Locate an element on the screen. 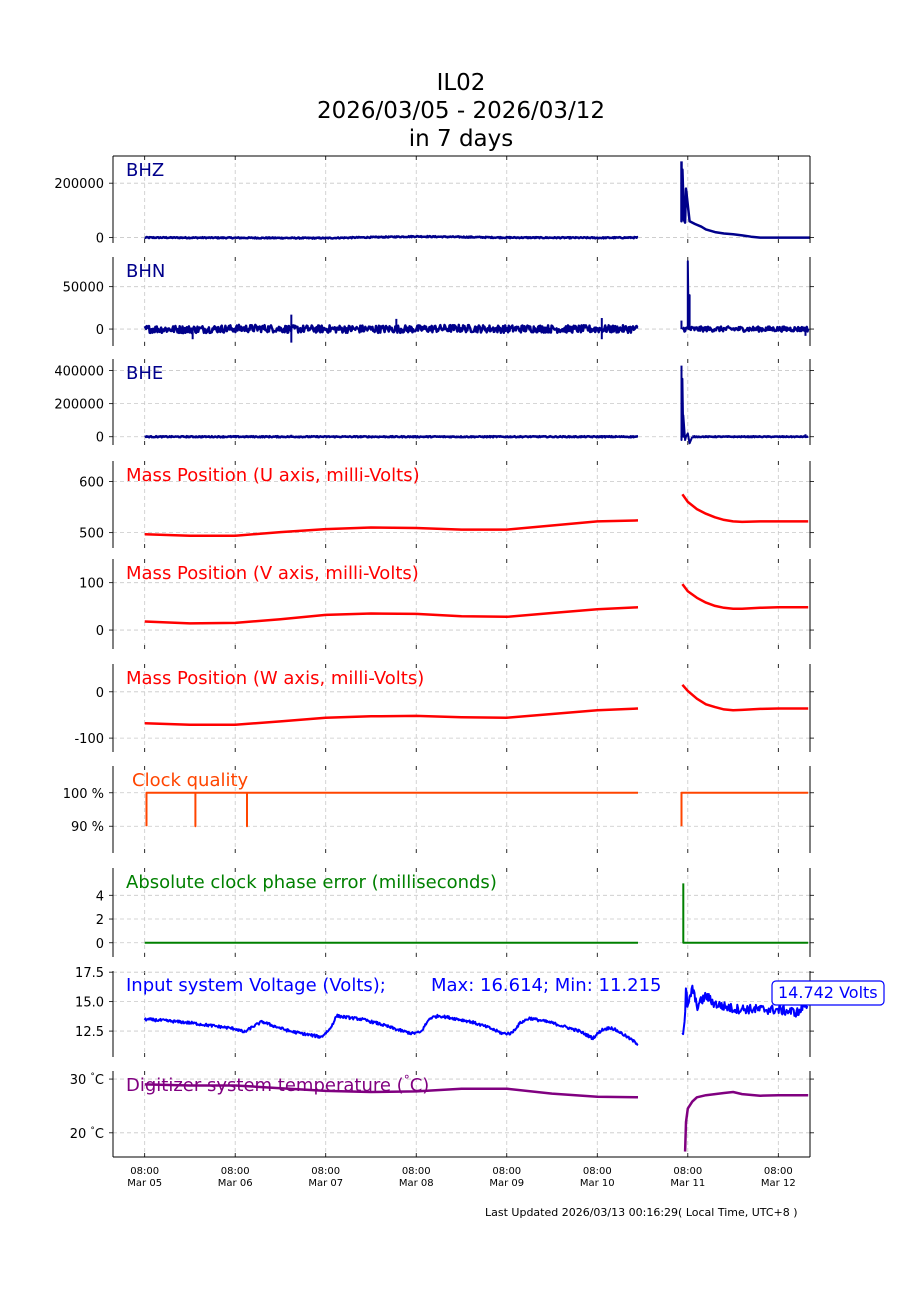 The image size is (900, 1300). x-tick-date-label: Mar 07 is located at coordinates (325, 1183).